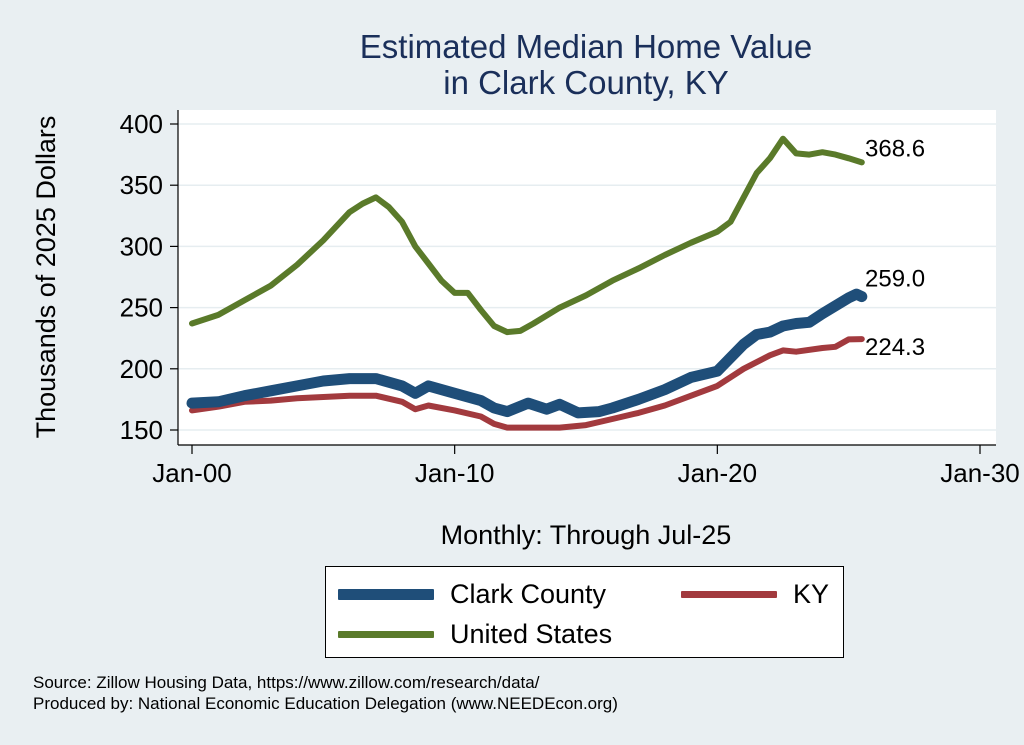 The image size is (1024, 745). I want to click on x-tick-label: Jan-00, so click(192, 473).